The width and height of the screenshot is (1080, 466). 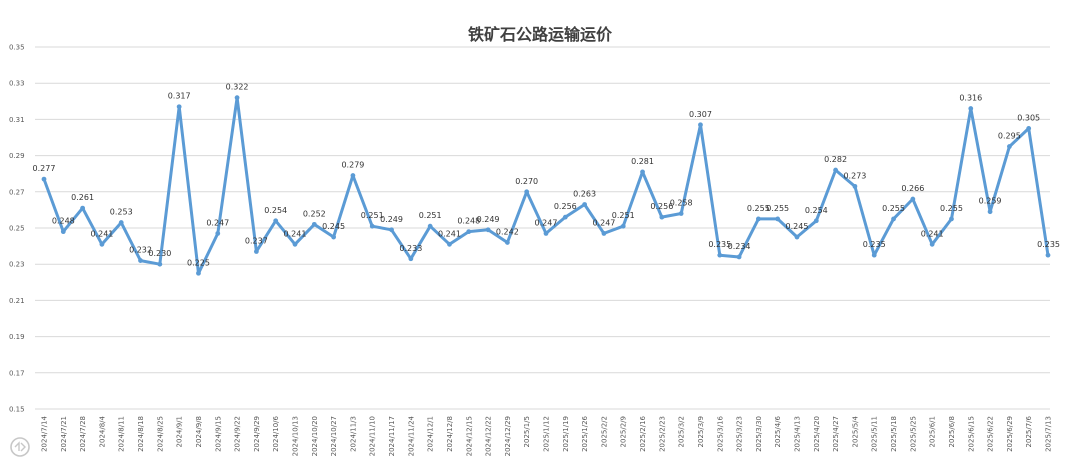 What do you see at coordinates (140, 250) in the screenshot?
I see `data-label: 0.232` at bounding box center [140, 250].